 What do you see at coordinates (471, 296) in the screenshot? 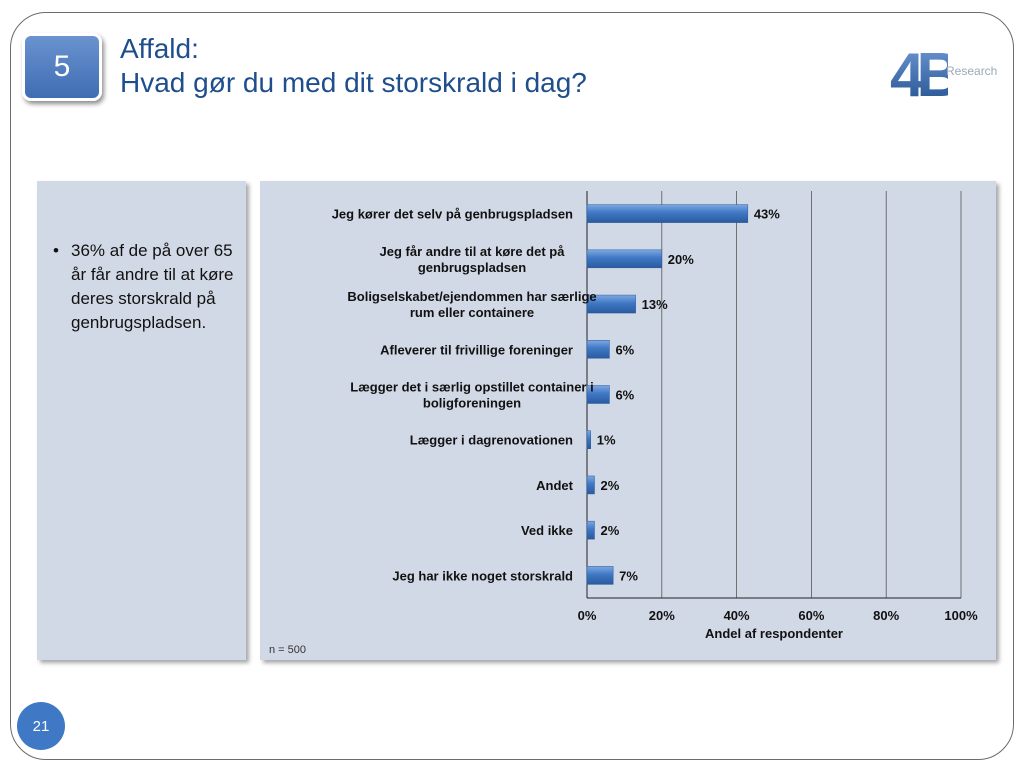
I see `category-label: Boligselskabet/ejendommen har særlige` at bounding box center [471, 296].